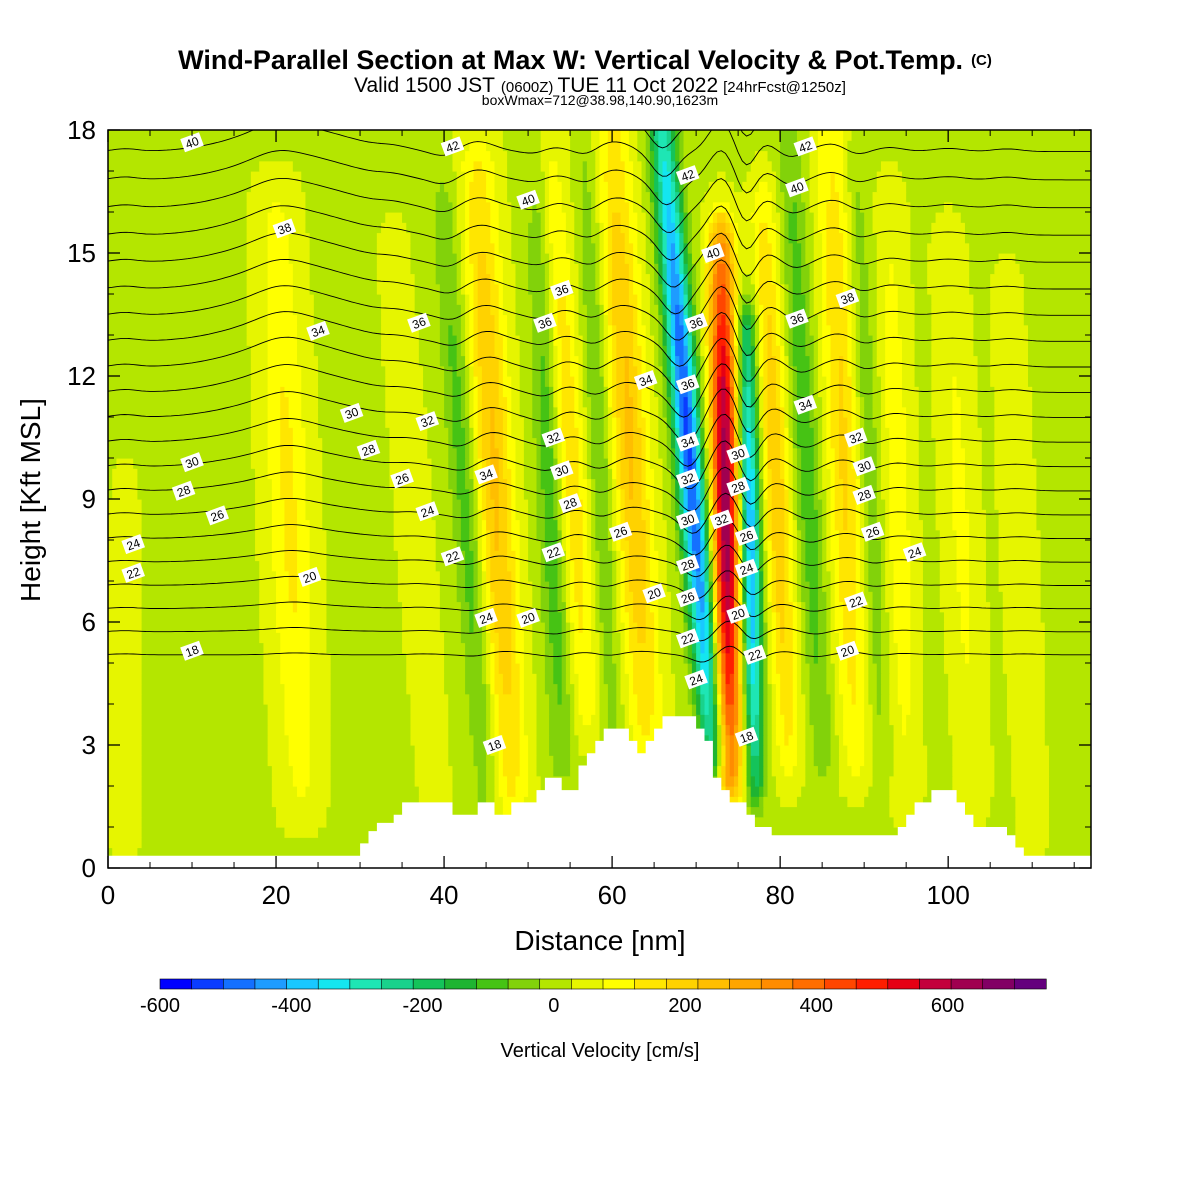  Describe the element at coordinates (637, 85) in the screenshot. I see `subtitle-date: TUE 11 Oct 2022` at that location.